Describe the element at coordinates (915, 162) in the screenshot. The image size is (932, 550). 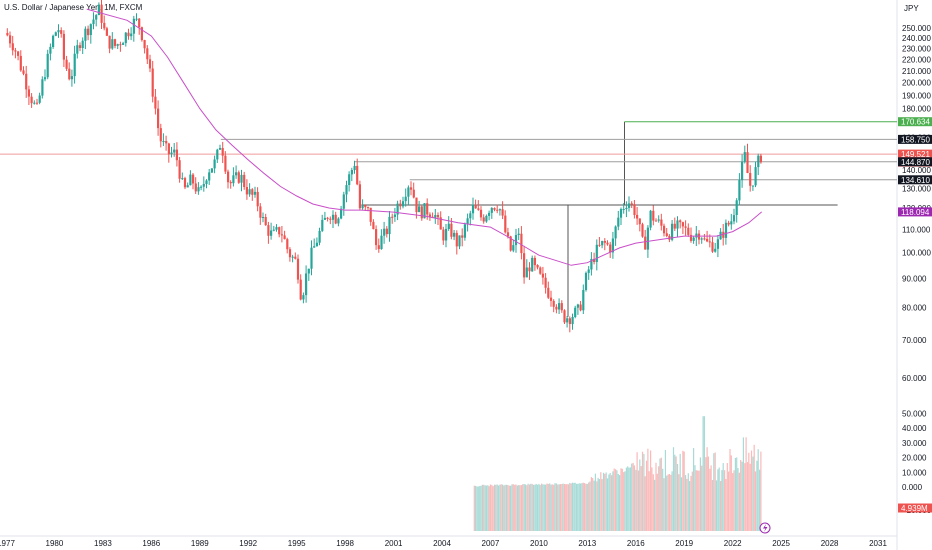
I see `level-label: 144.870` at that location.